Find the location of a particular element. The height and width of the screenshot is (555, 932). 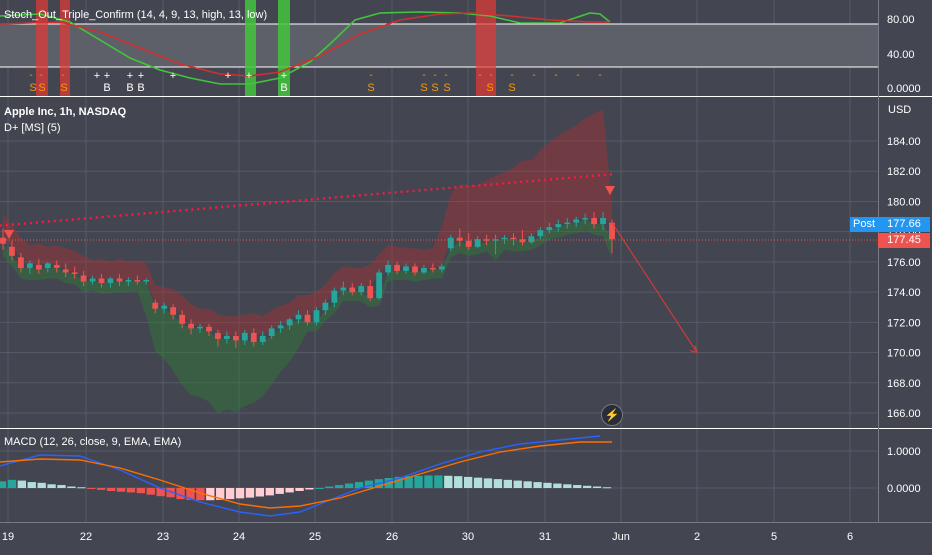

stoch-slow-line is located at coordinates (305, 44).